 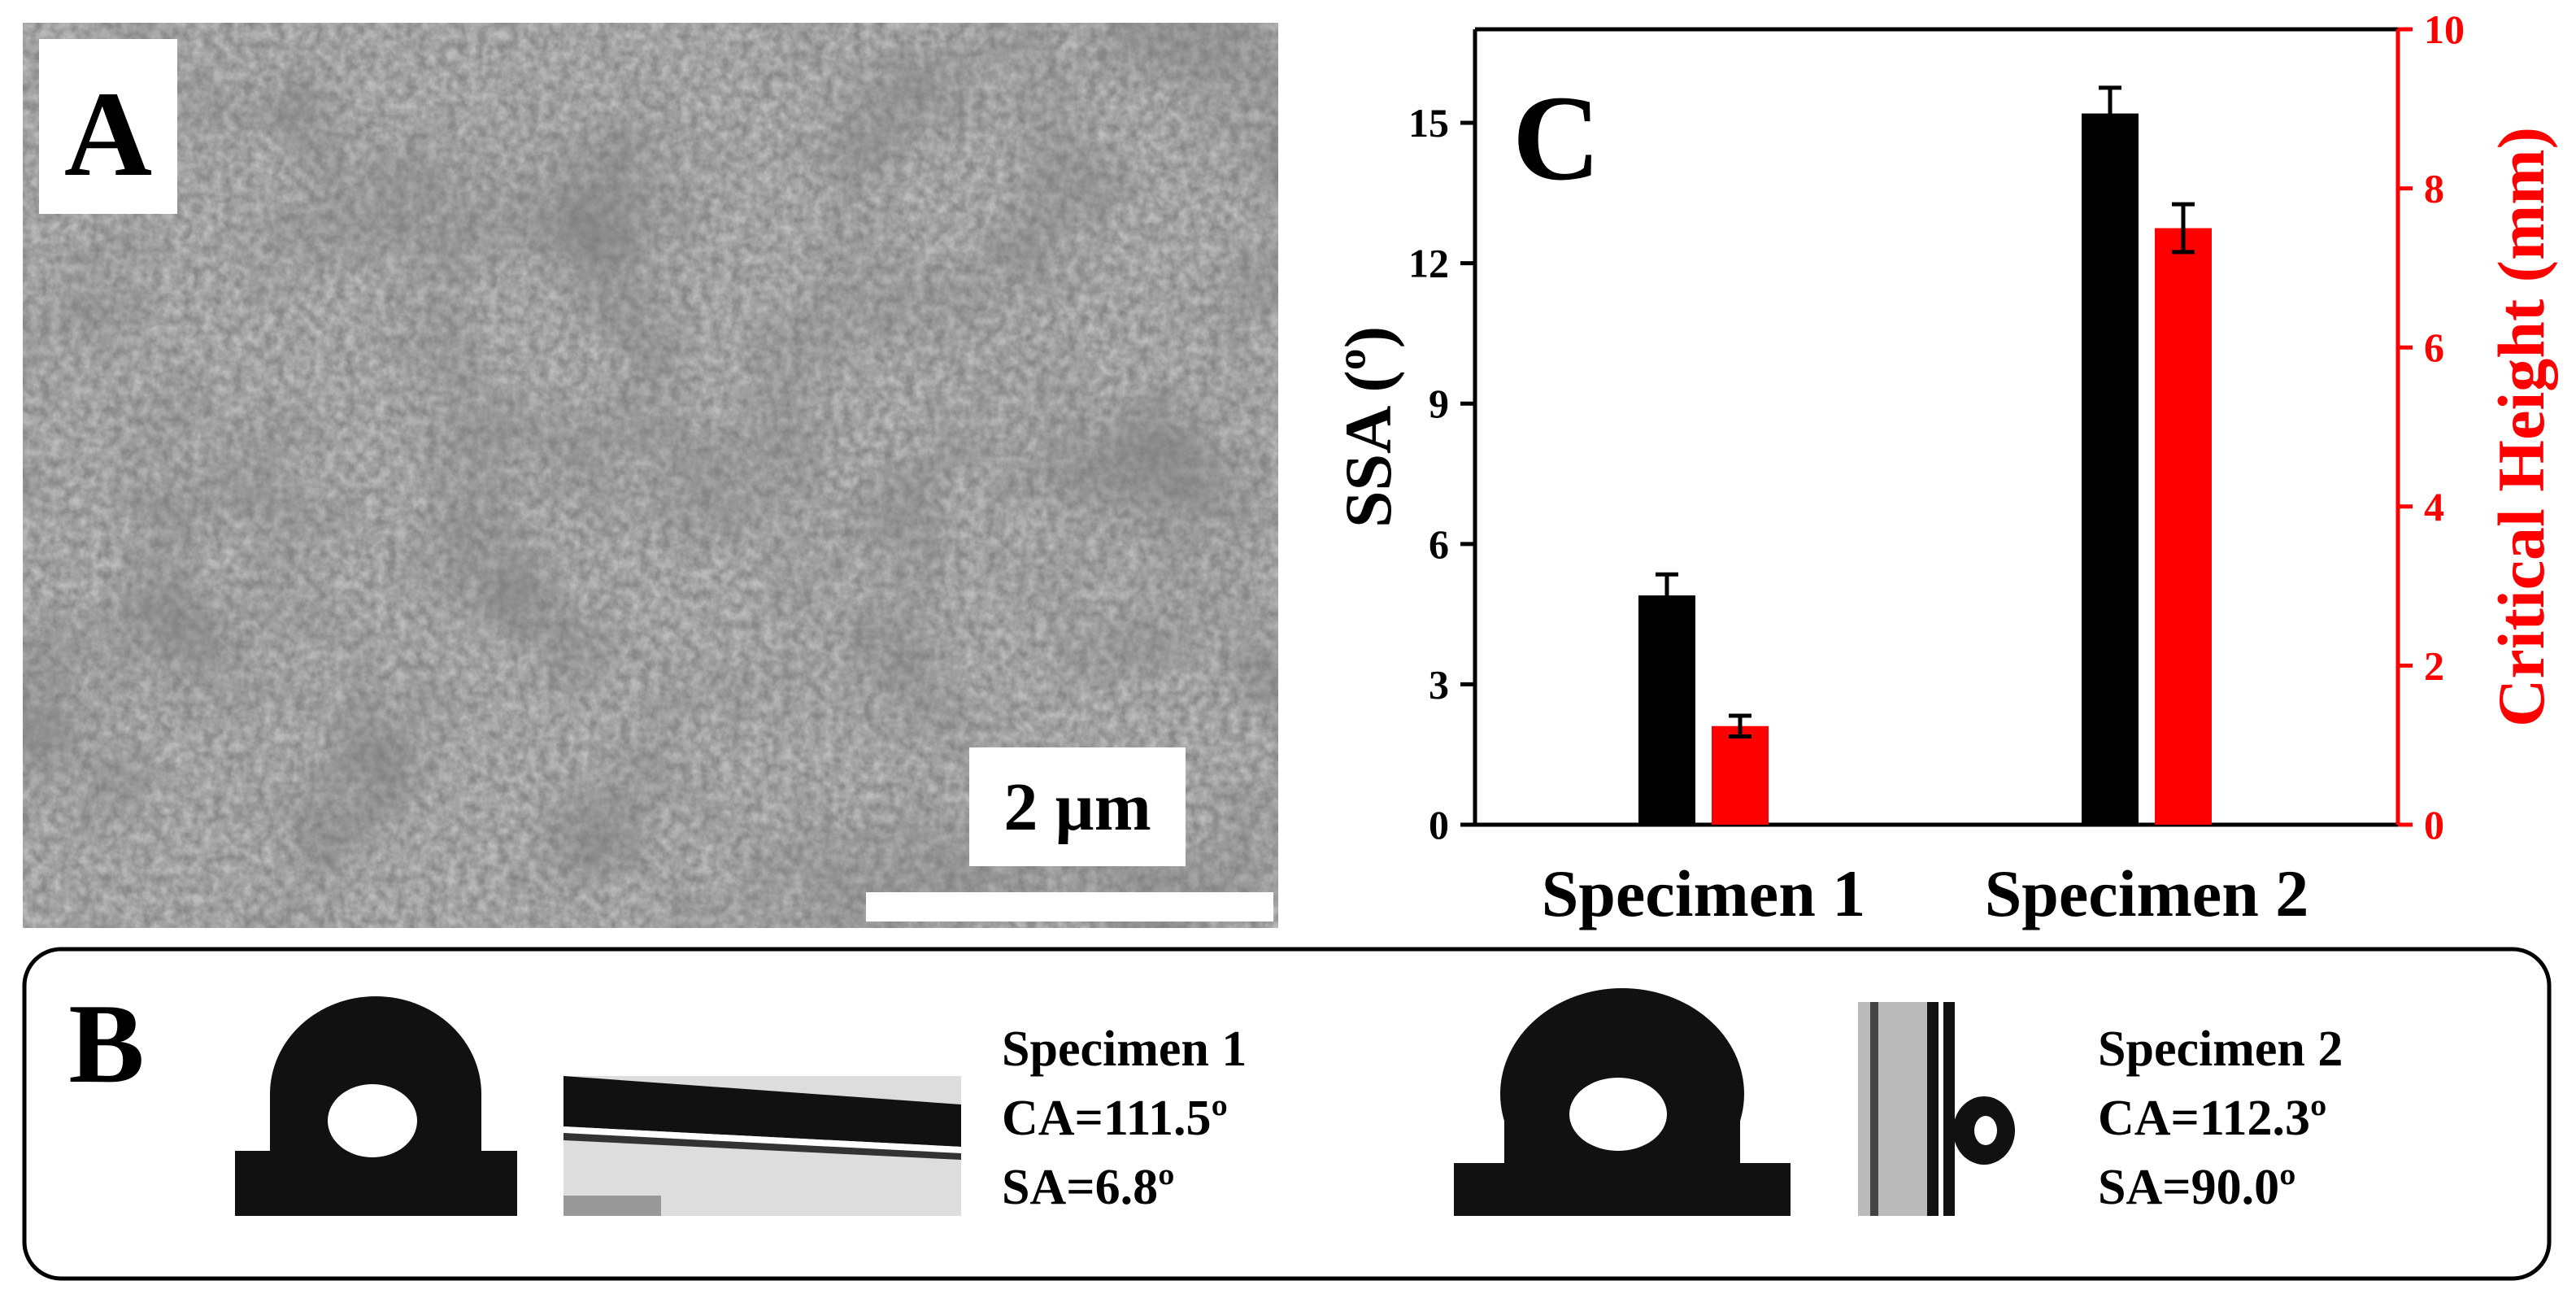 What do you see at coordinates (1439, 824) in the screenshot?
I see `y-tick-label: 0` at bounding box center [1439, 824].